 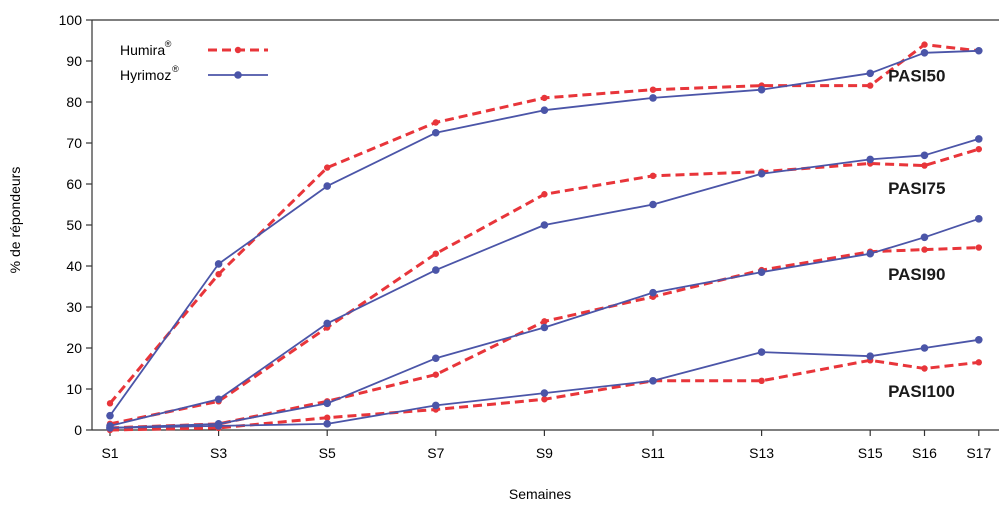 What do you see at coordinates (540, 494) in the screenshot?
I see `x-axis-label: Semaines` at bounding box center [540, 494].